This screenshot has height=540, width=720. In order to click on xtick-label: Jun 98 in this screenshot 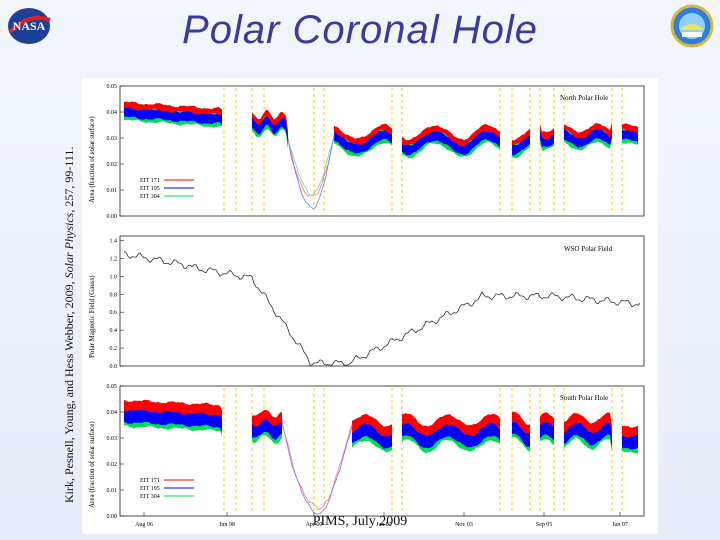, I will do `click(227, 525)`.